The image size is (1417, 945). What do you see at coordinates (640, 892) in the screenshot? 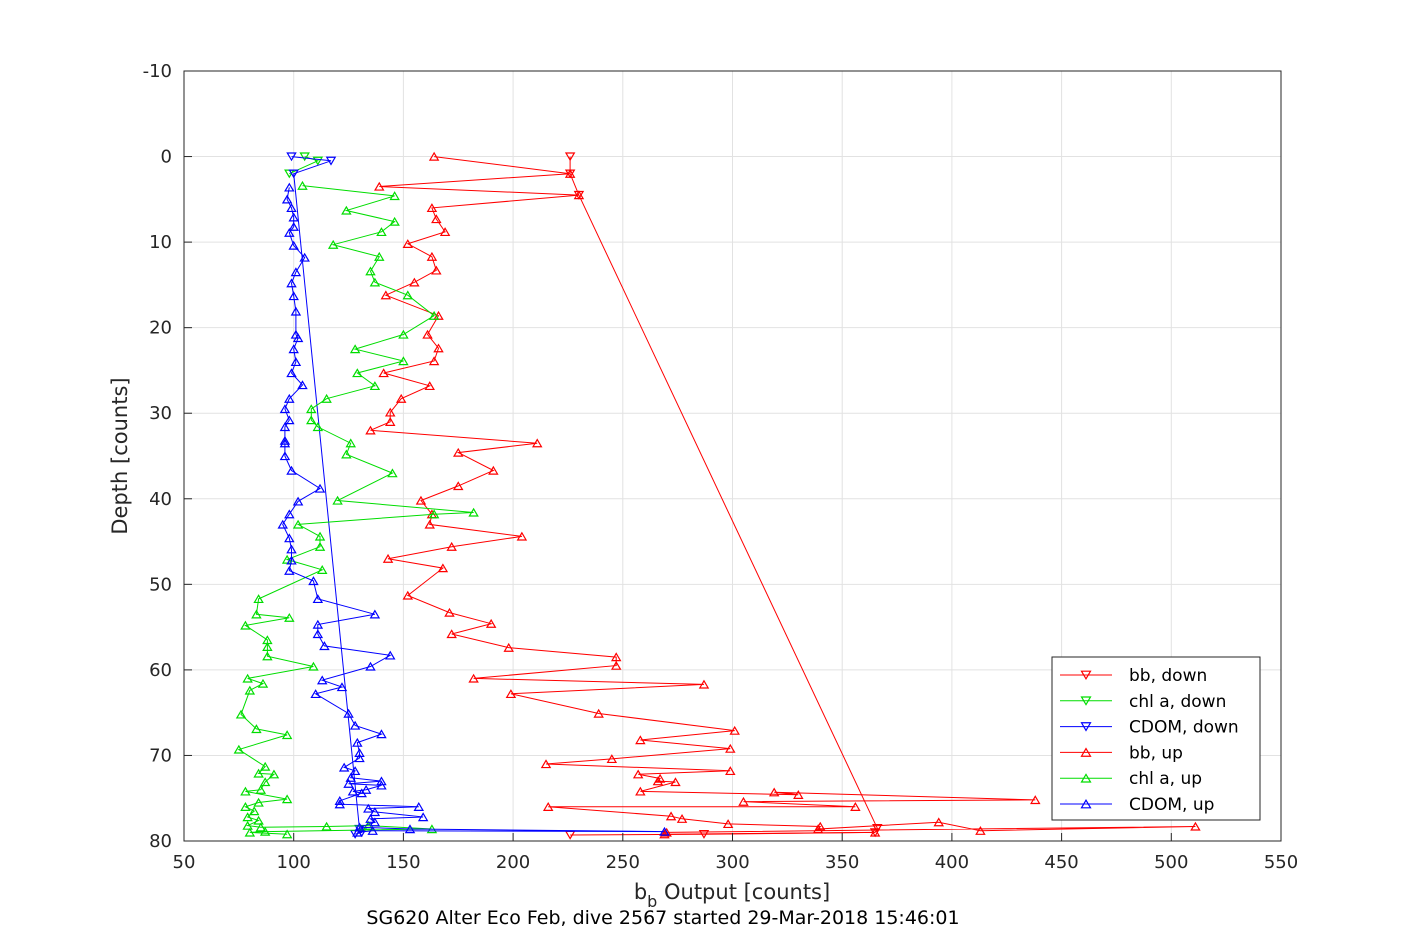
I see `x-axis-label-b: b` at bounding box center [640, 892].